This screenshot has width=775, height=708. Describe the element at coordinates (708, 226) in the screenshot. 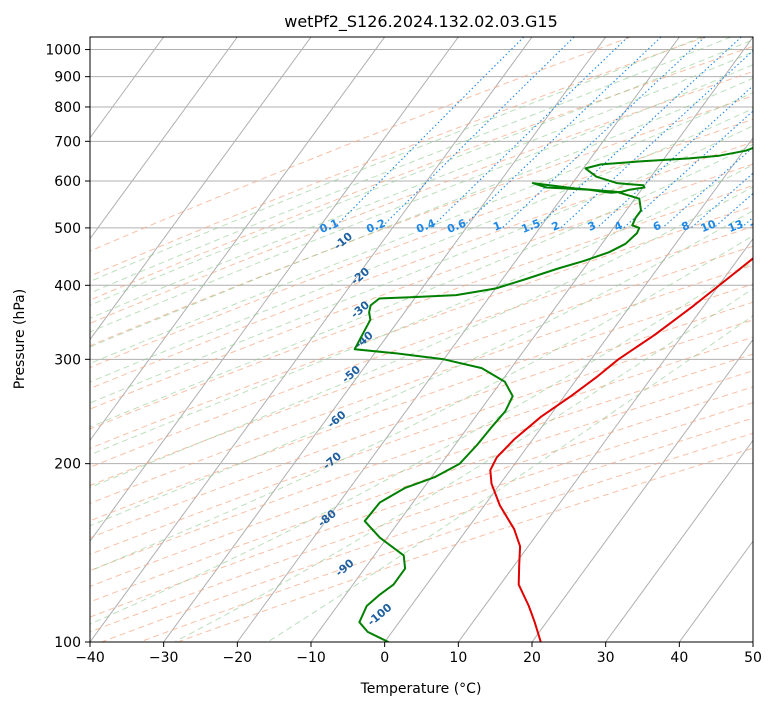

I see `mixing-ratio-label: 10` at that location.